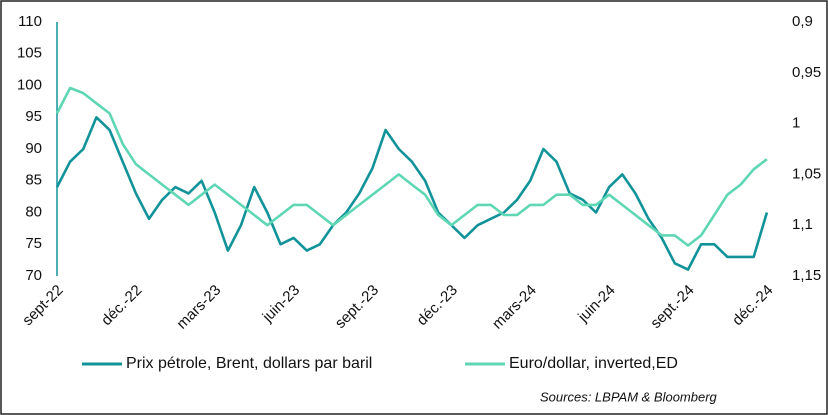 This screenshot has height=415, width=828. I want to click on y-tick-label: 90, so click(33, 148).